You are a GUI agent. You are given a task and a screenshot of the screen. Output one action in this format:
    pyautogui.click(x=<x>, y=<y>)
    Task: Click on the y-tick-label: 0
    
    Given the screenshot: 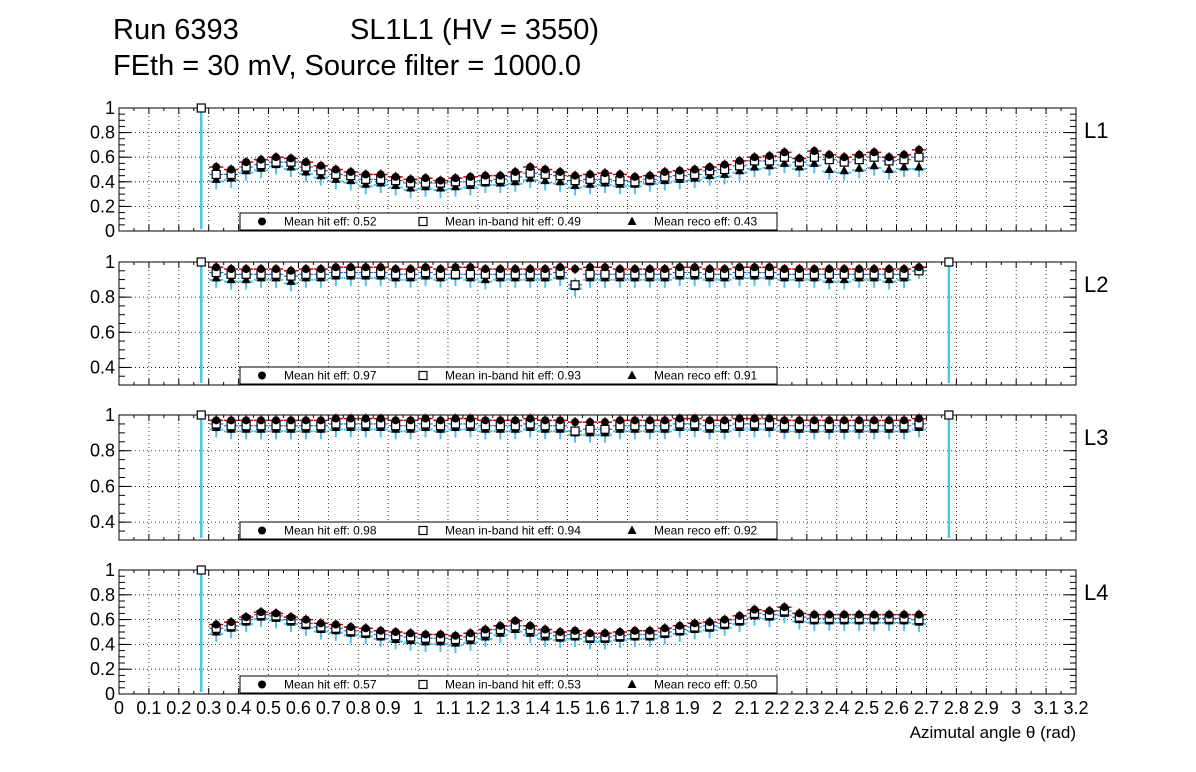 What is the action you would take?
    pyautogui.click(x=110, y=231)
    